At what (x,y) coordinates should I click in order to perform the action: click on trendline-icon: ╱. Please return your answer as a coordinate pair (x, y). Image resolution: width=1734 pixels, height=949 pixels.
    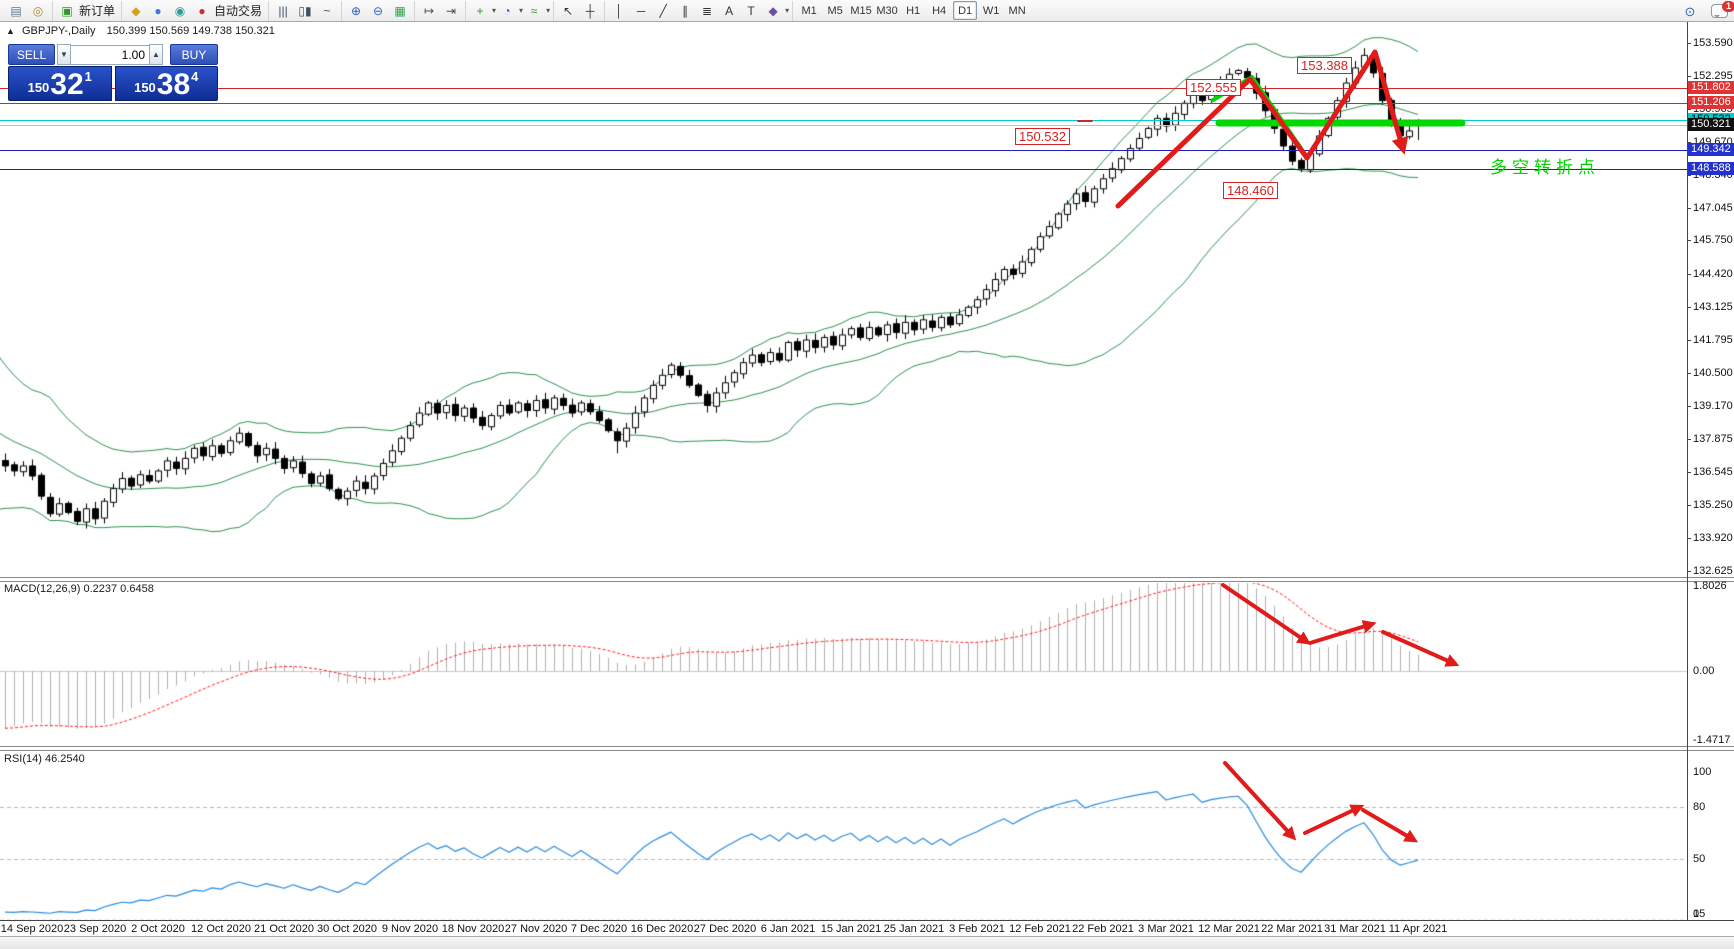
    Looking at the image, I should click on (663, 10).